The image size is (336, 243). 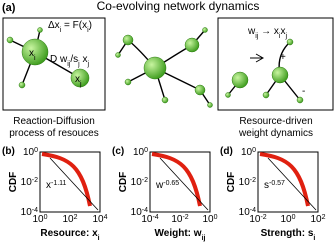 I want to click on left-box, so click(x=54, y=64).